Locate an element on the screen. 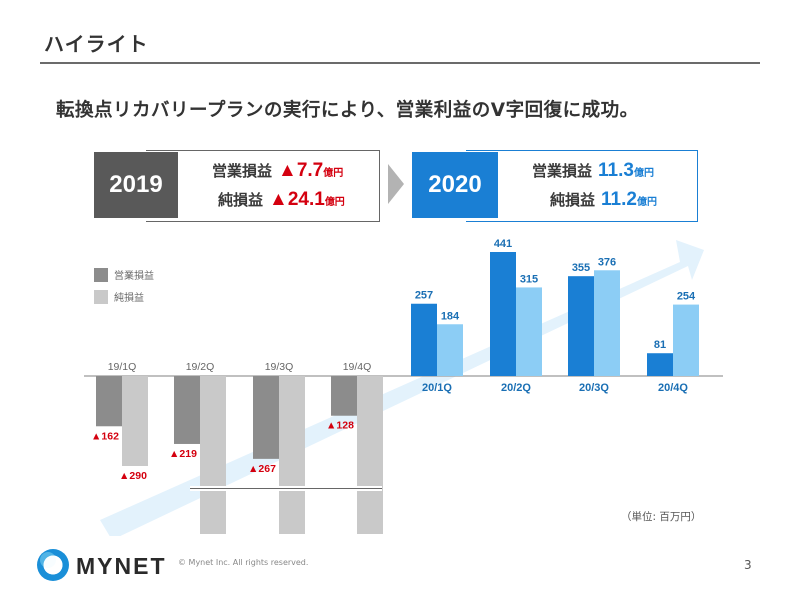 The height and width of the screenshot is (599, 800). label-op-19/4Q: ▲128 is located at coordinates (340, 426).